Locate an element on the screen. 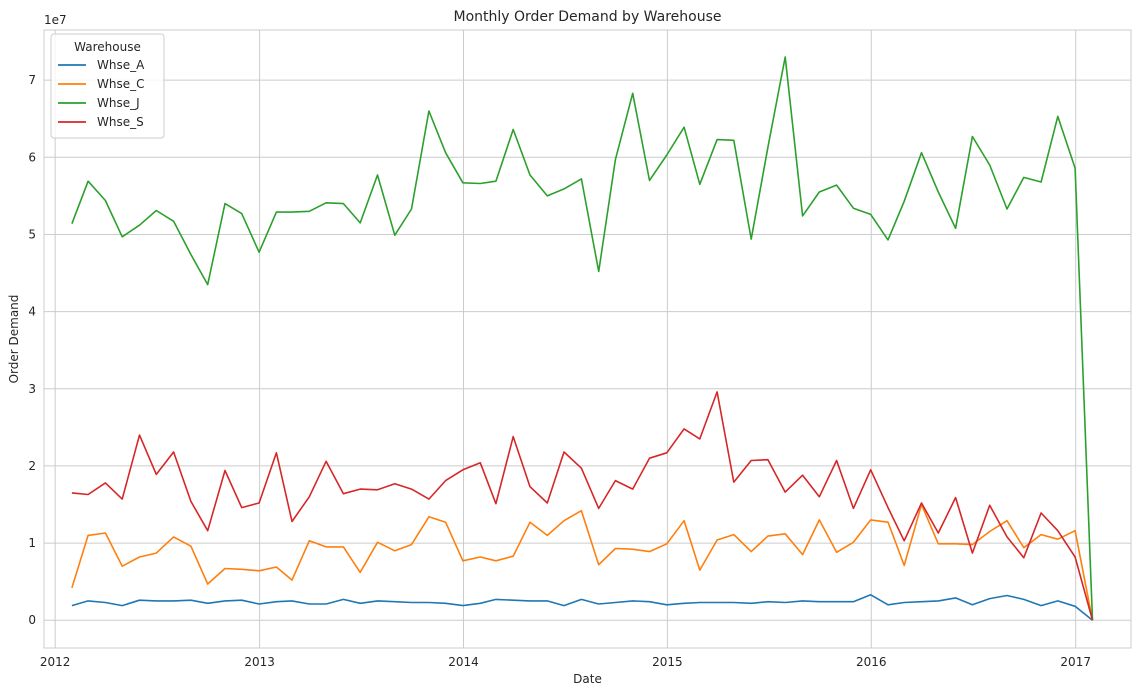 This screenshot has height=695, width=1140. legend-label: Whse_S is located at coordinates (120, 122).